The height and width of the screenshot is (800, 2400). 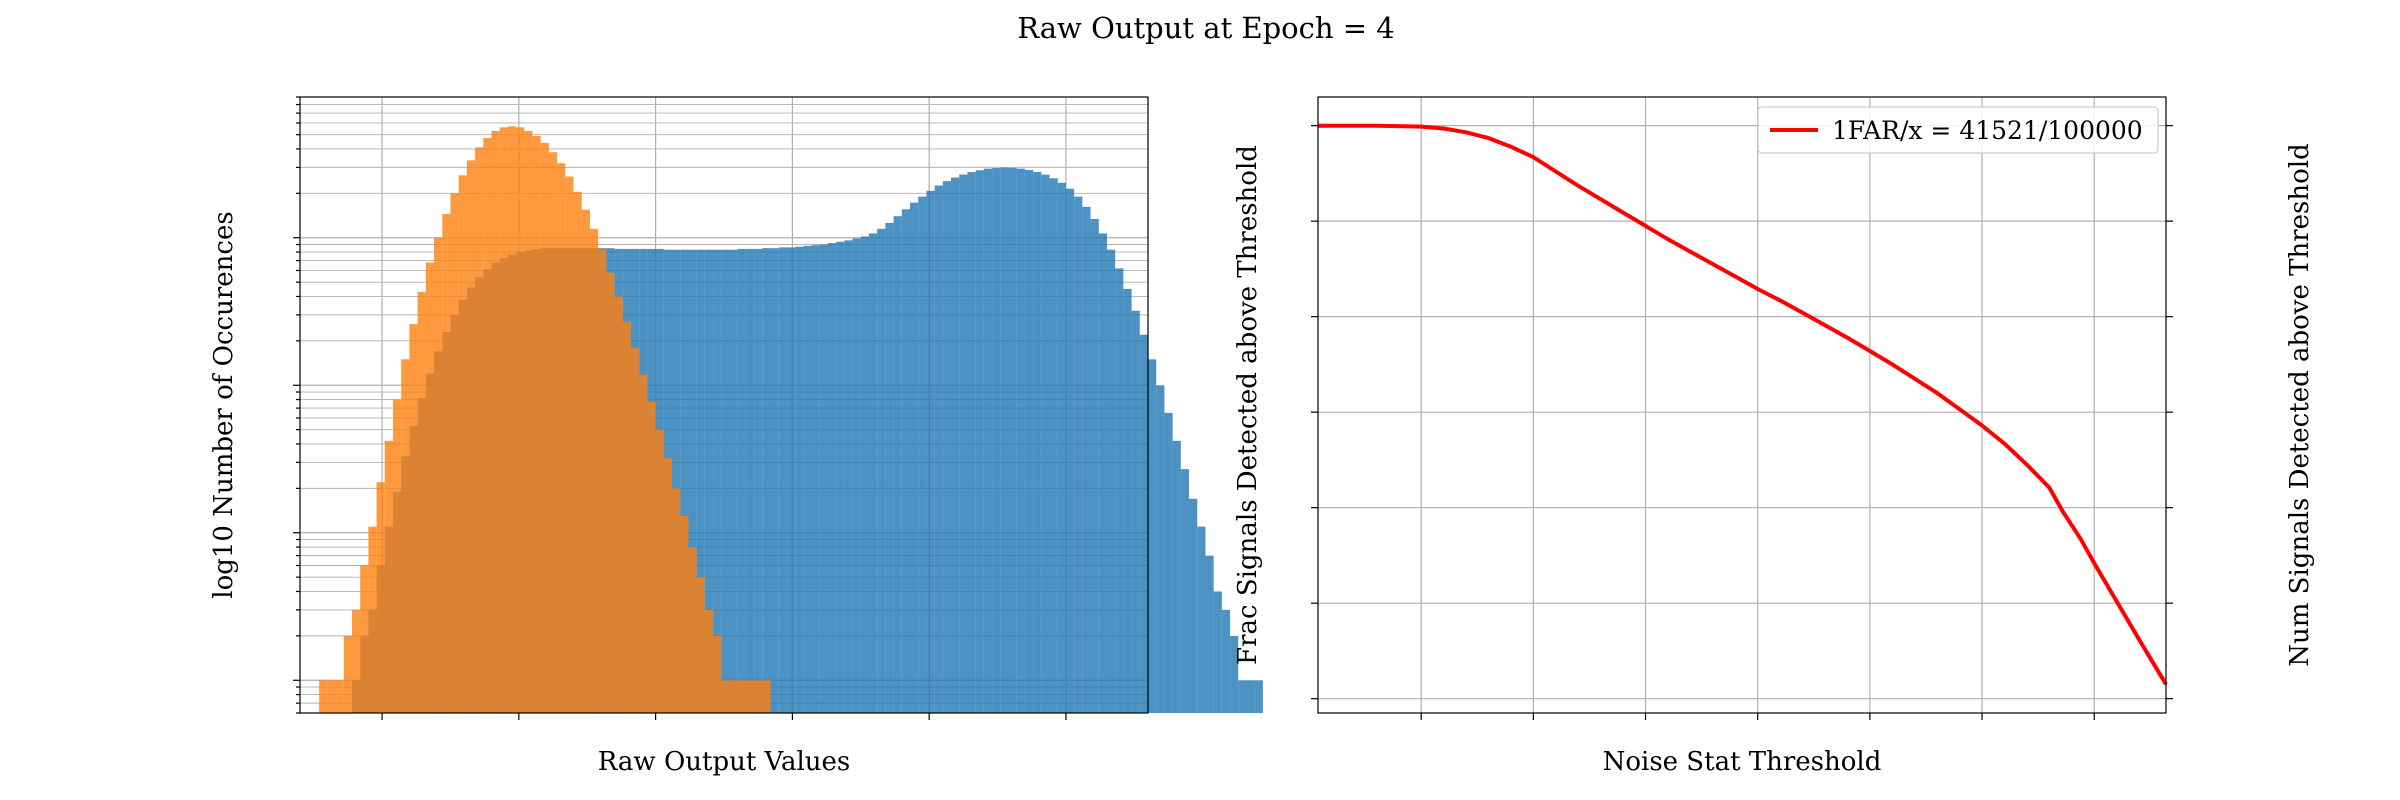 I want to click on legend-label: 1FAR/x = 41521/100000, so click(x=1987, y=130).